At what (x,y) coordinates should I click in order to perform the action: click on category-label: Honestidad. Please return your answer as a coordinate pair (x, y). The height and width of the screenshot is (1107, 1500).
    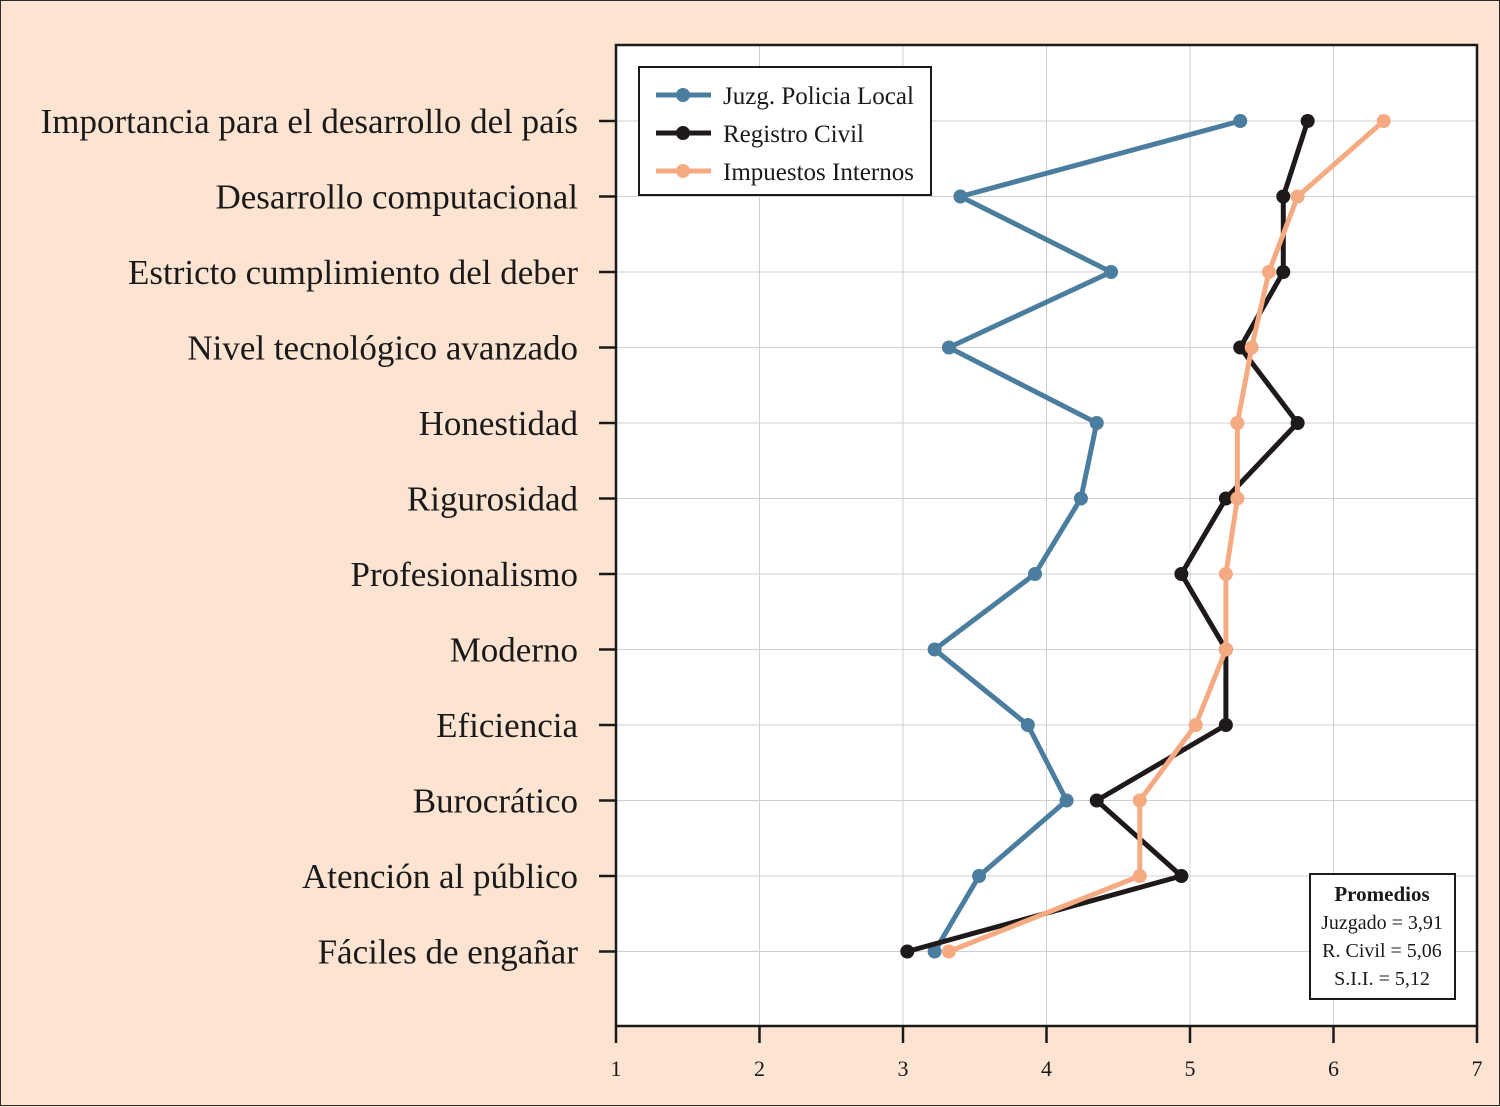
    Looking at the image, I should click on (499, 423).